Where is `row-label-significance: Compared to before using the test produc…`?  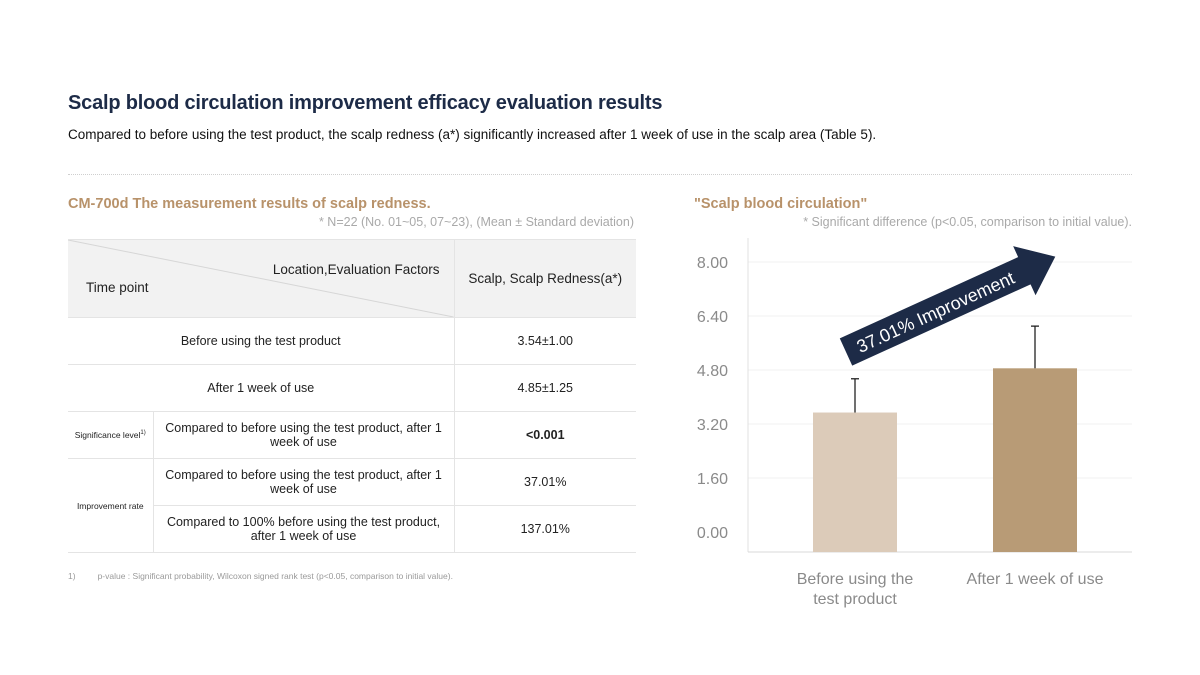 row-label-significance: Compared to before using the test produc… is located at coordinates (304, 435).